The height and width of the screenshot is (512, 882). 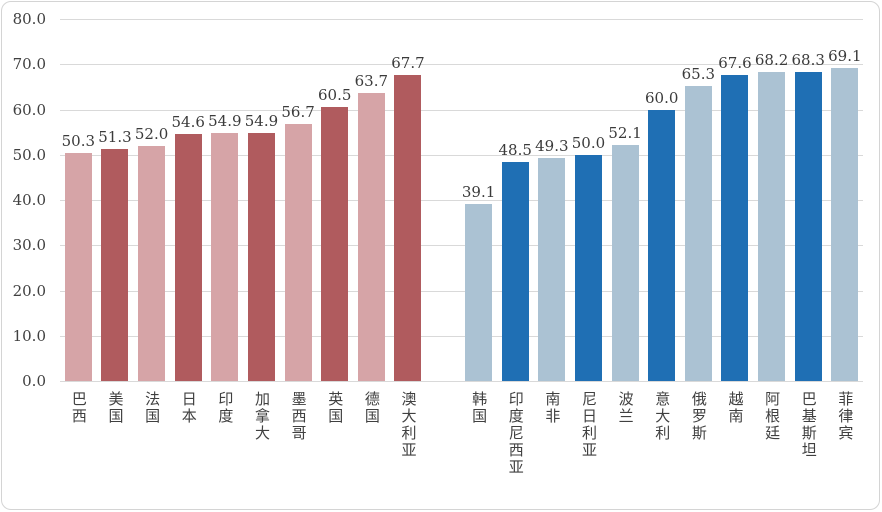 I want to click on bar-column: 68.2 阿根廷, so click(x=771, y=230).